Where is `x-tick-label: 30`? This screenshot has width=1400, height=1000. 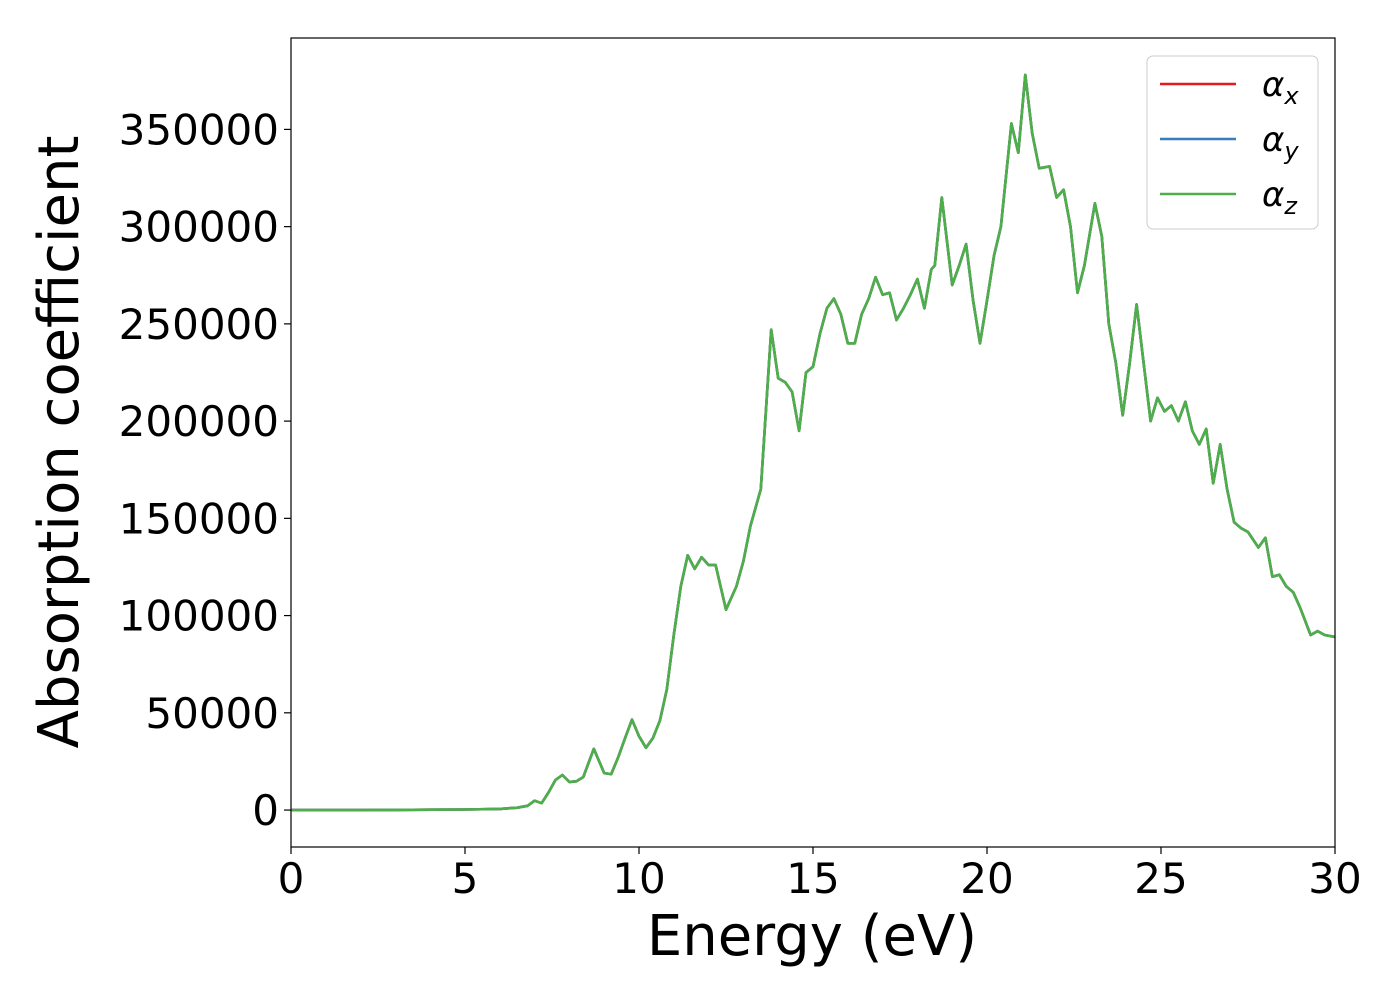
x-tick-label: 30 is located at coordinates (1334, 878).